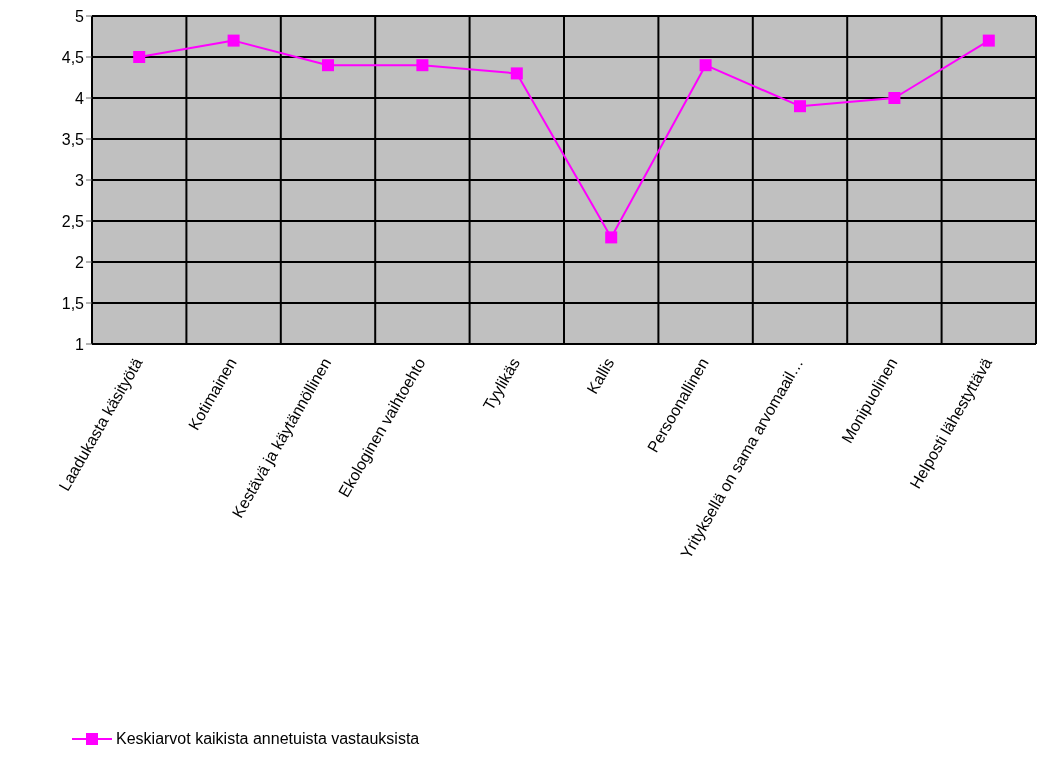  I want to click on y-tick-label: 1, so click(80, 344).